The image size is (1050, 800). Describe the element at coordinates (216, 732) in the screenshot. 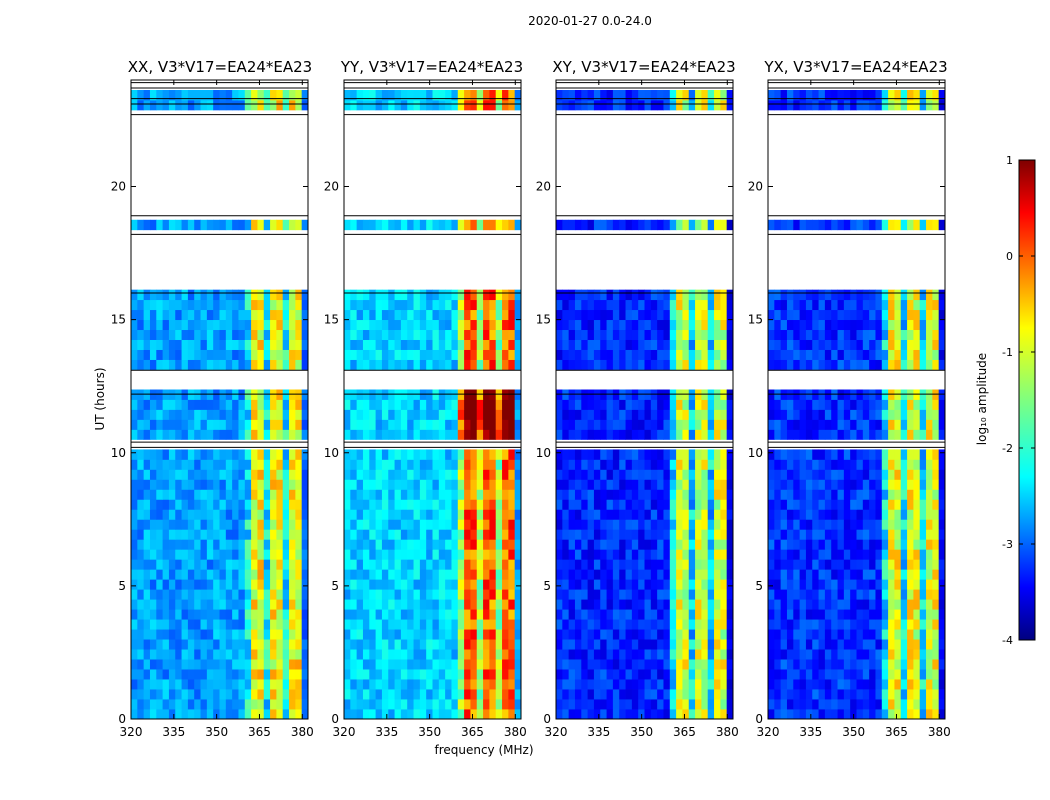

I see `x-tick-label: 350` at that location.